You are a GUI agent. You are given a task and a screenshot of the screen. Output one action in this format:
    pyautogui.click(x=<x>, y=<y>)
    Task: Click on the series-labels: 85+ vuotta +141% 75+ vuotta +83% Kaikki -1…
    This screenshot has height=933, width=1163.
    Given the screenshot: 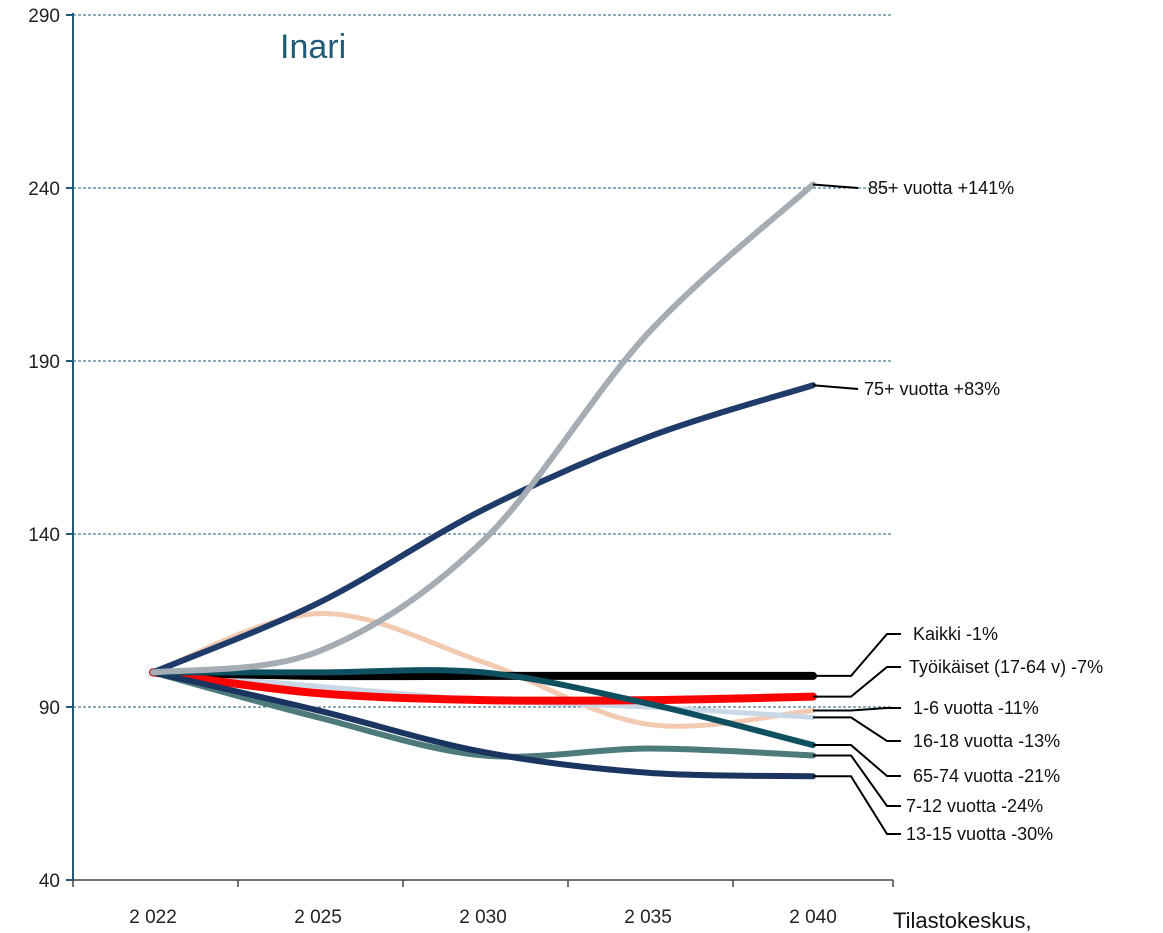 What is the action you would take?
    pyautogui.click(x=983, y=511)
    